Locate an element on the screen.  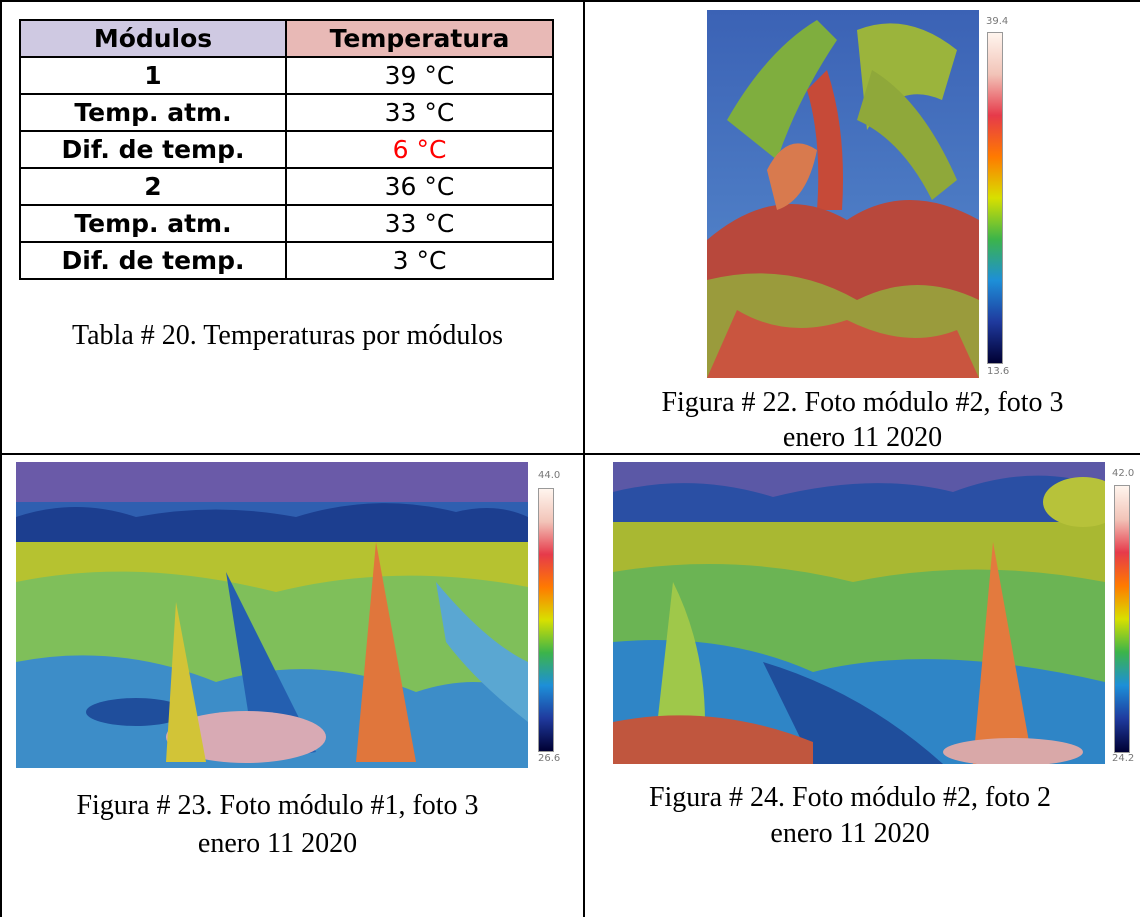
figure-22-scale-min: 13.6 is located at coordinates (998, 371).